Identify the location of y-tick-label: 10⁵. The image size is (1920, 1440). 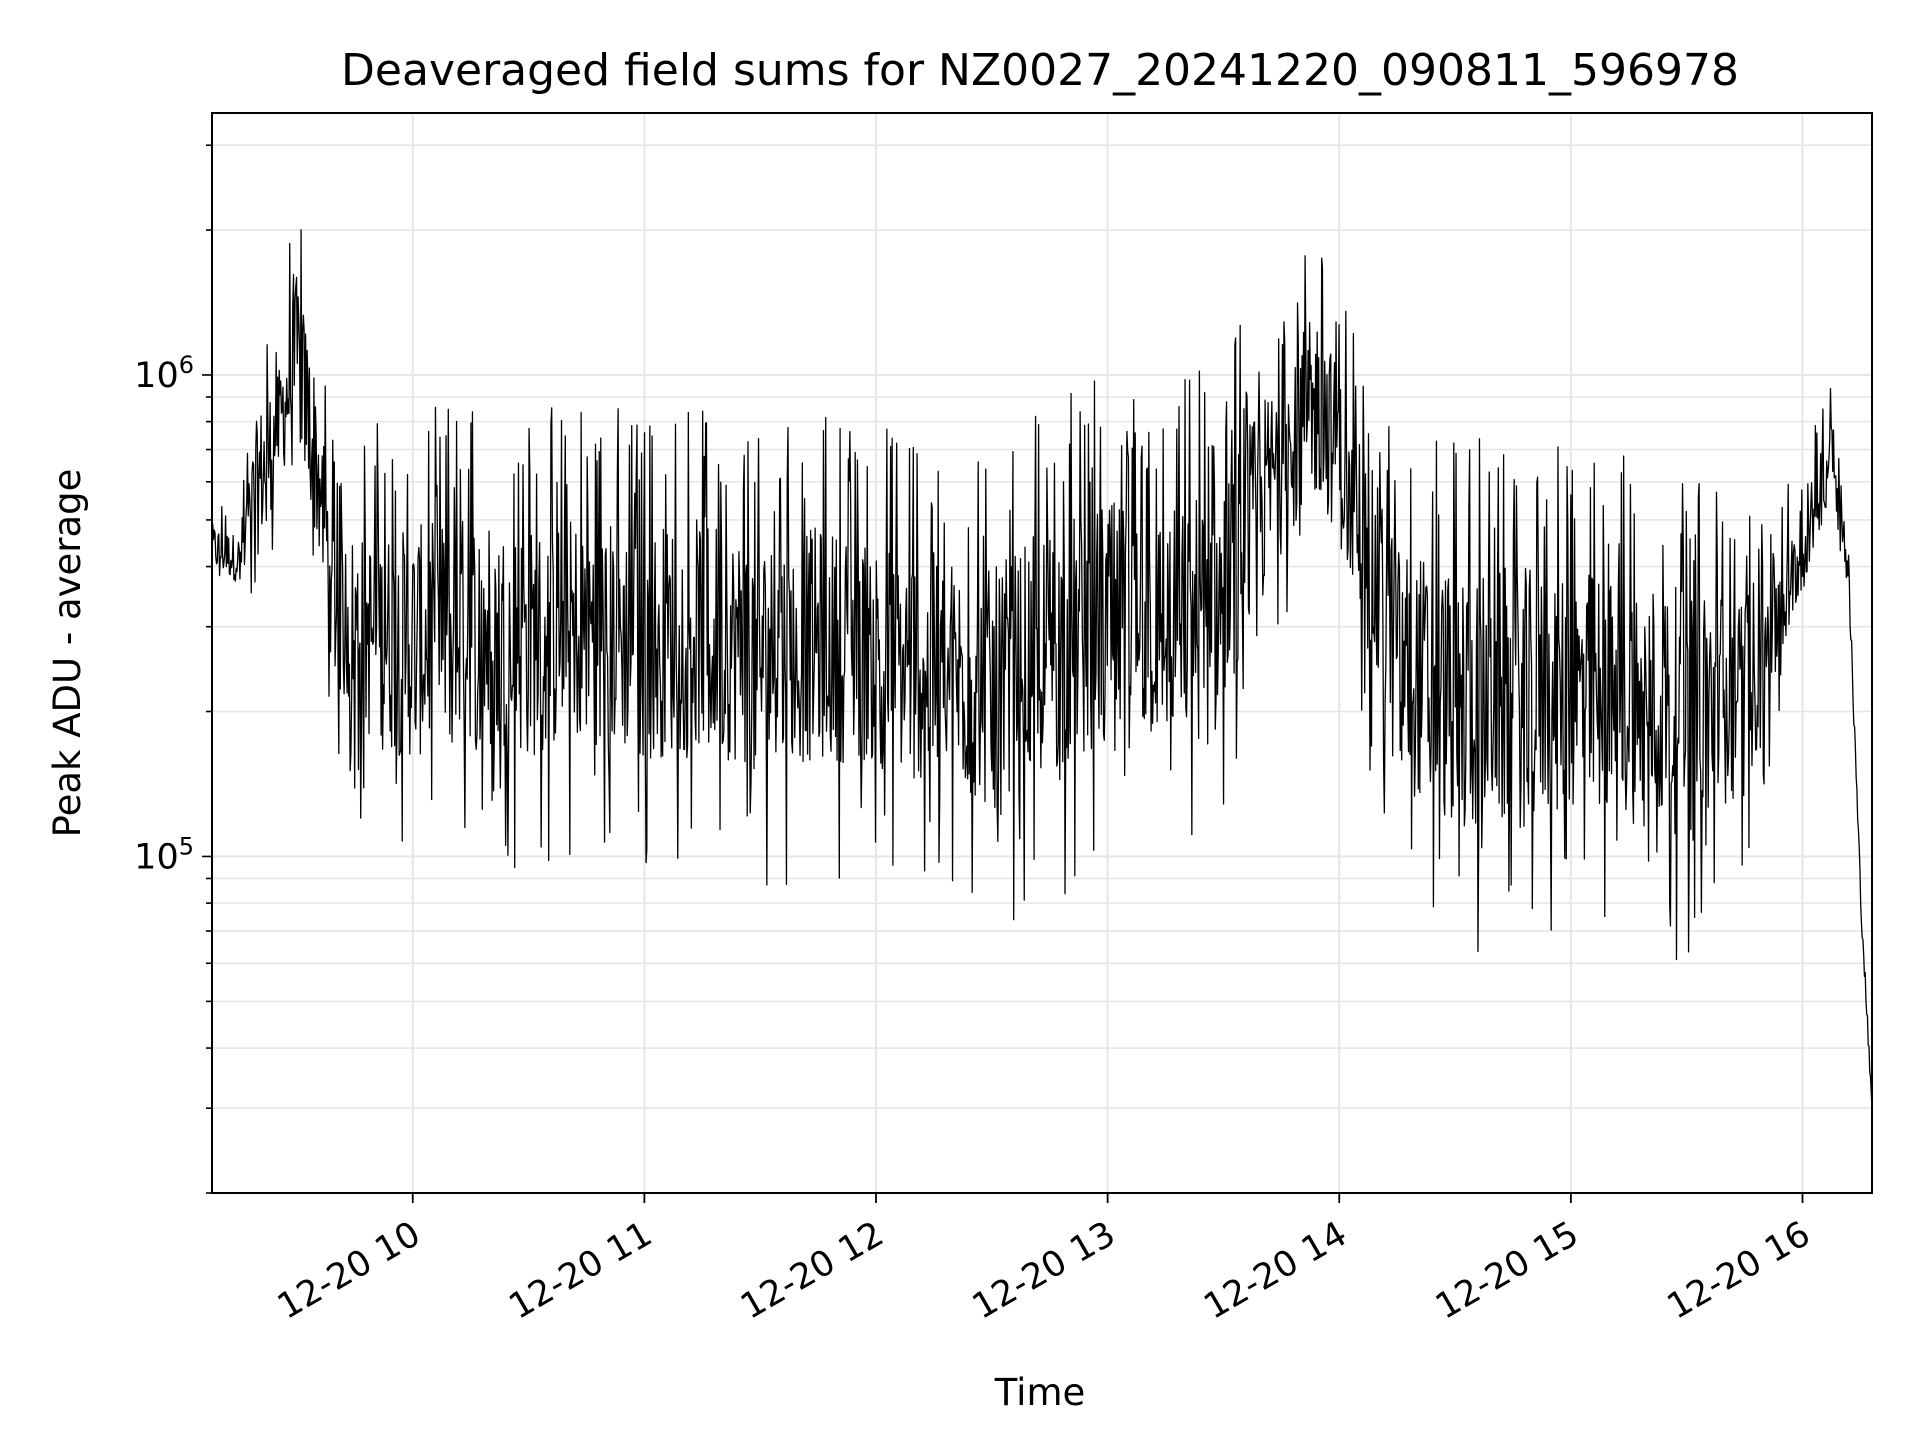
(164, 854).